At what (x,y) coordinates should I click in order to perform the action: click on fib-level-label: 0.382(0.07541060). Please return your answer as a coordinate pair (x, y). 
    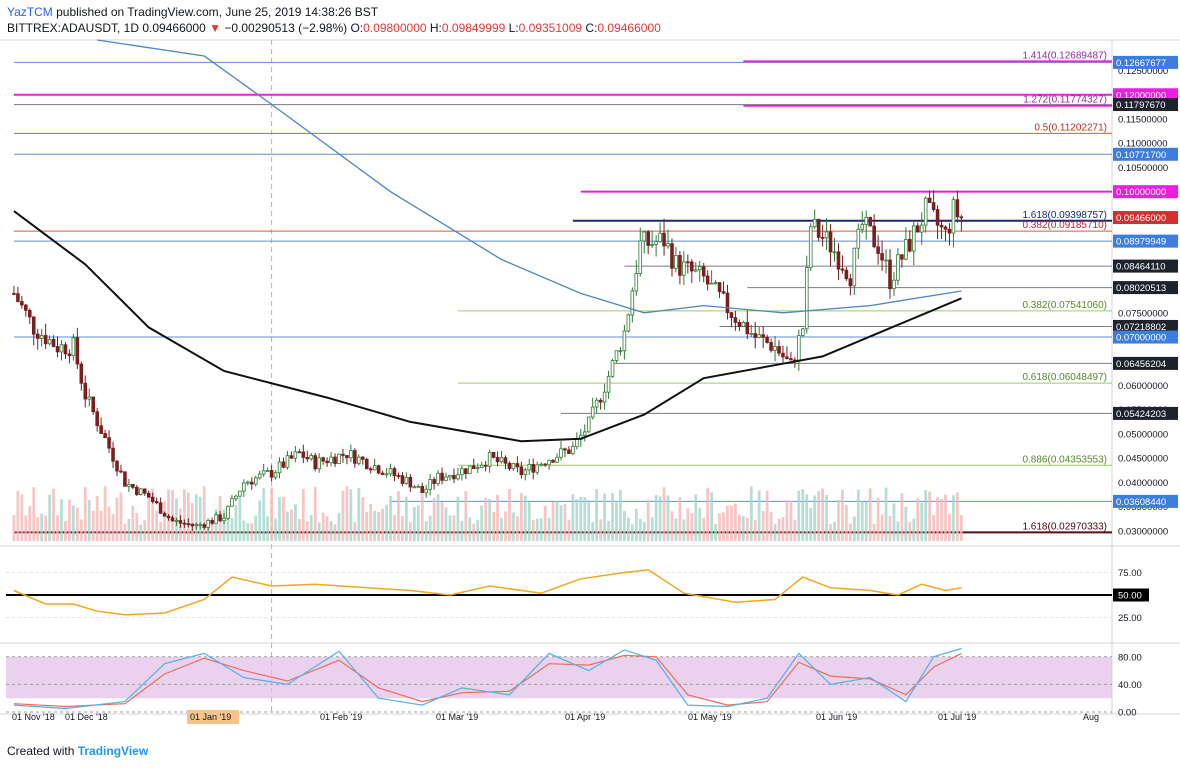
    Looking at the image, I should click on (1064, 305).